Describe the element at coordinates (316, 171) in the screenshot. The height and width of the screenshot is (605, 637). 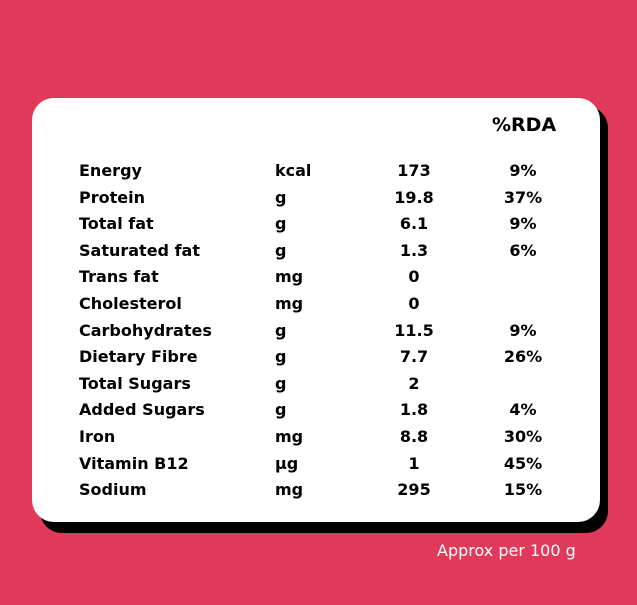
I see `nutrient-row: Energy kcal 173 9%` at that location.